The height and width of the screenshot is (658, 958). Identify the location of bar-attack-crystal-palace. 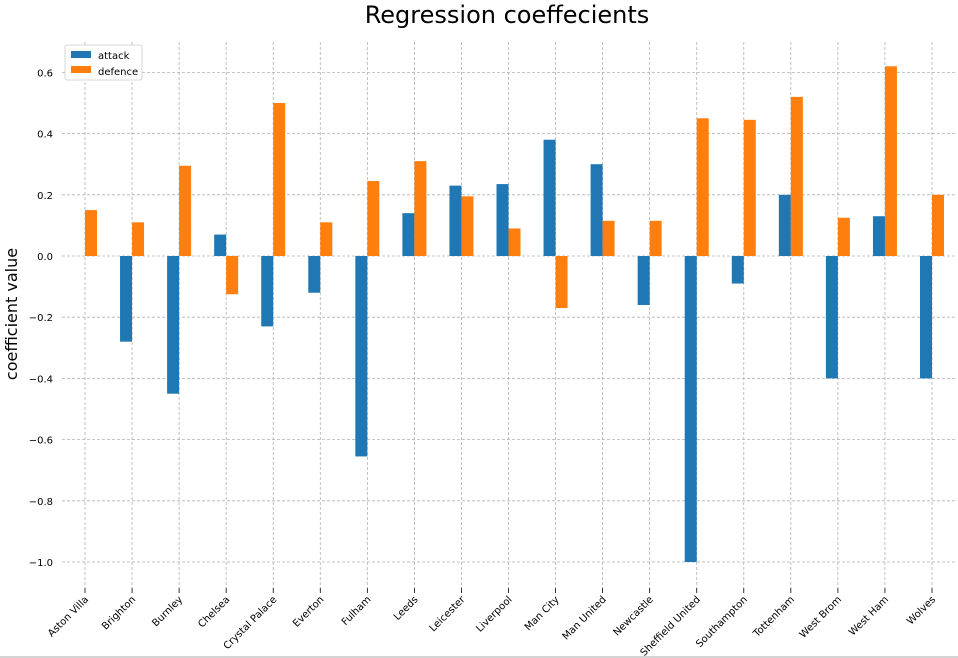
(267, 291).